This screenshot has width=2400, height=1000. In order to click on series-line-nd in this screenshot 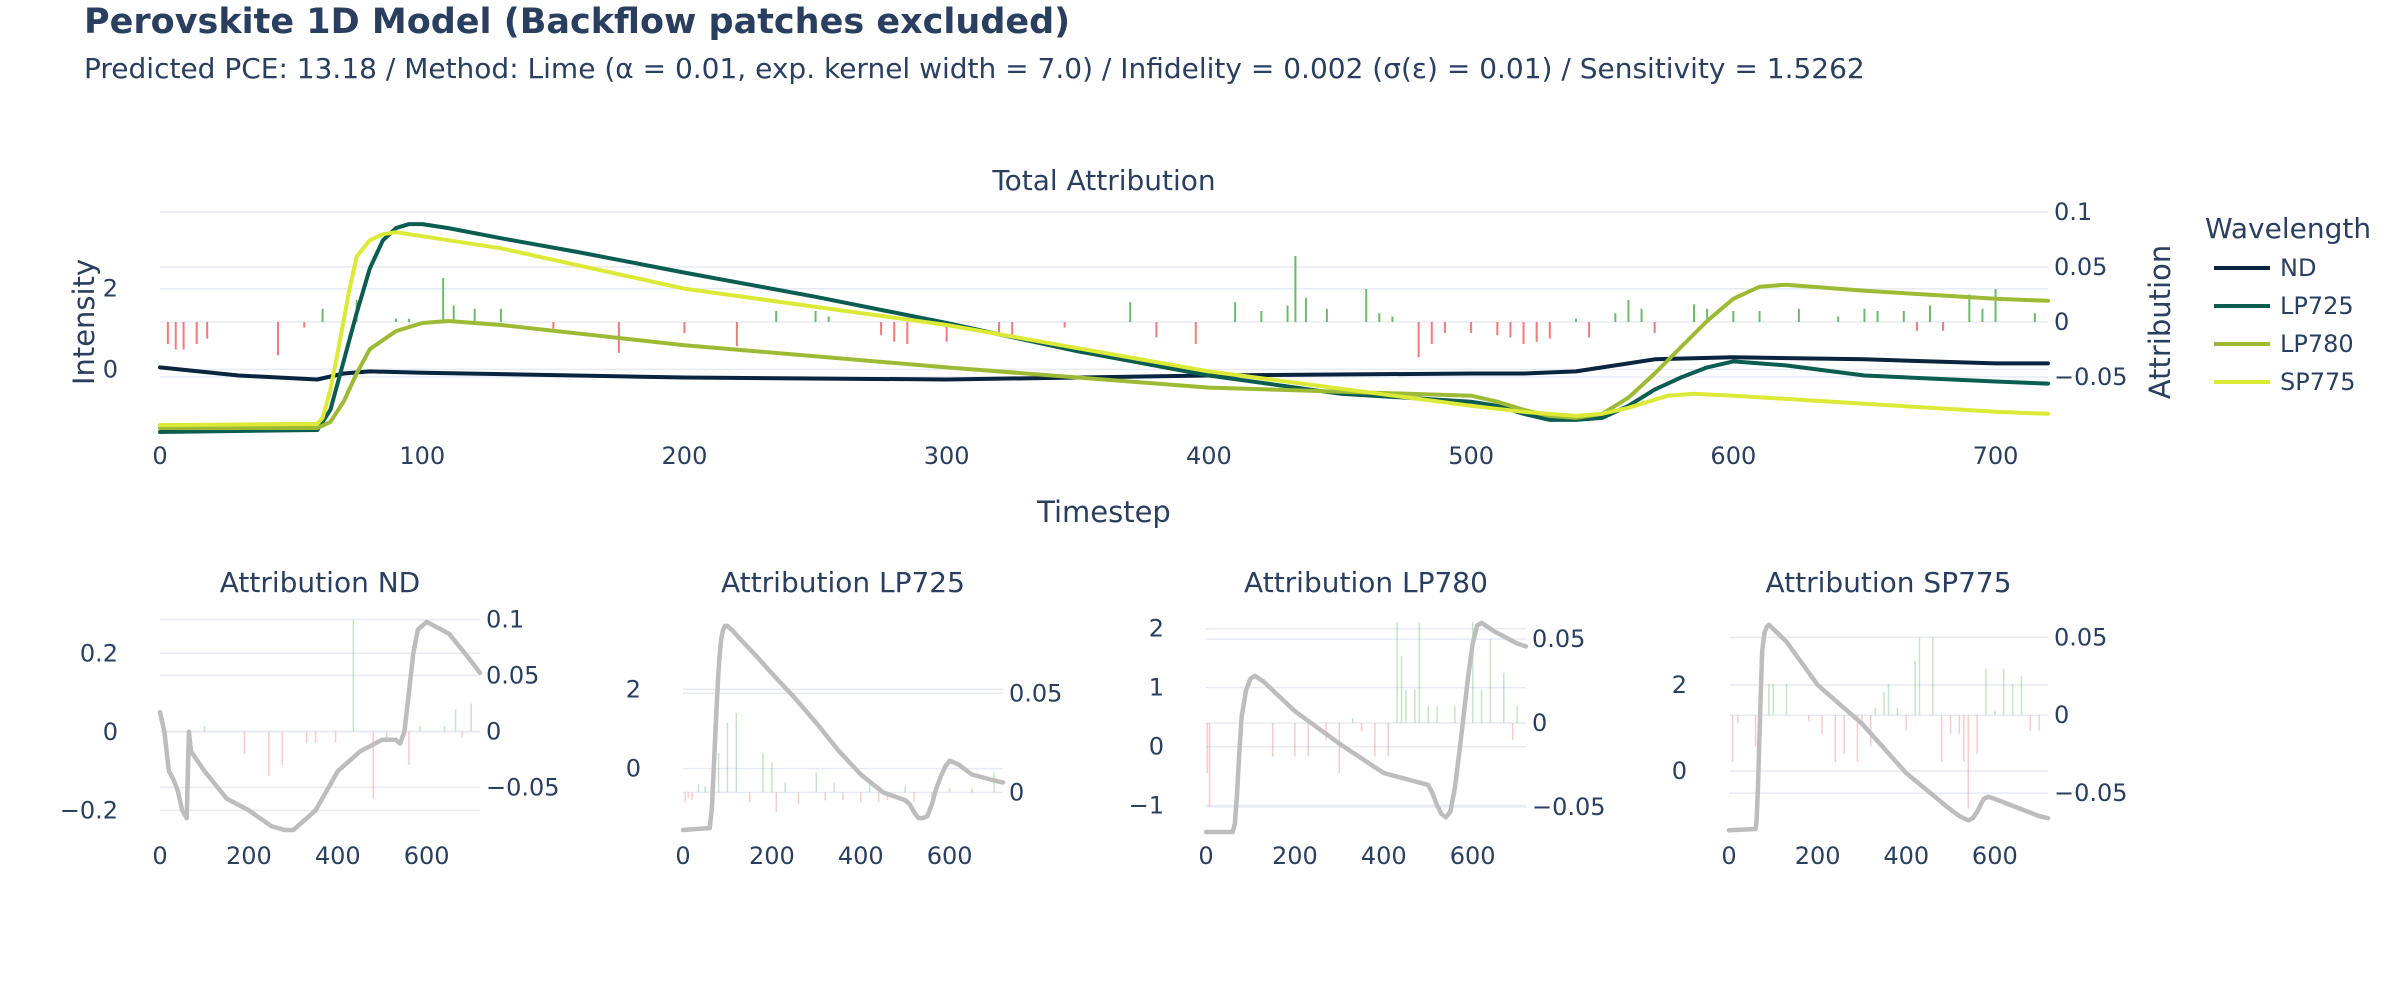, I will do `click(1104, 368)`.